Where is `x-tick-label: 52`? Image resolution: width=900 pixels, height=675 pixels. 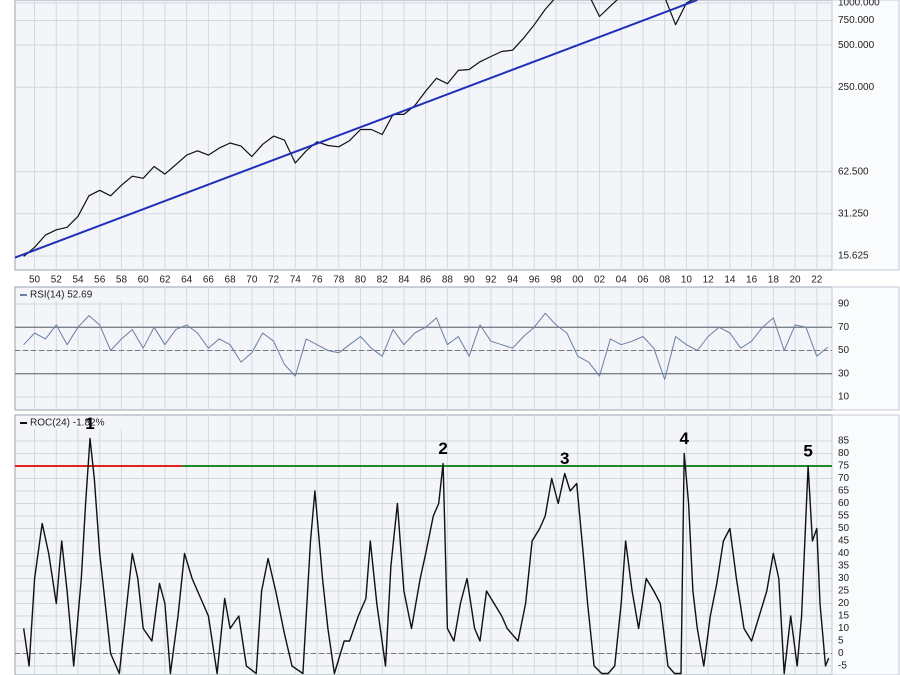 x-tick-label: 52 is located at coordinates (57, 280).